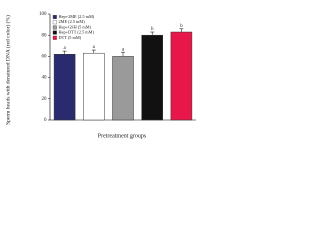  Describe the element at coordinates (77, 16) in the screenshot. I see `legend-label: Hep+2ME (2.5 mM)` at that location.